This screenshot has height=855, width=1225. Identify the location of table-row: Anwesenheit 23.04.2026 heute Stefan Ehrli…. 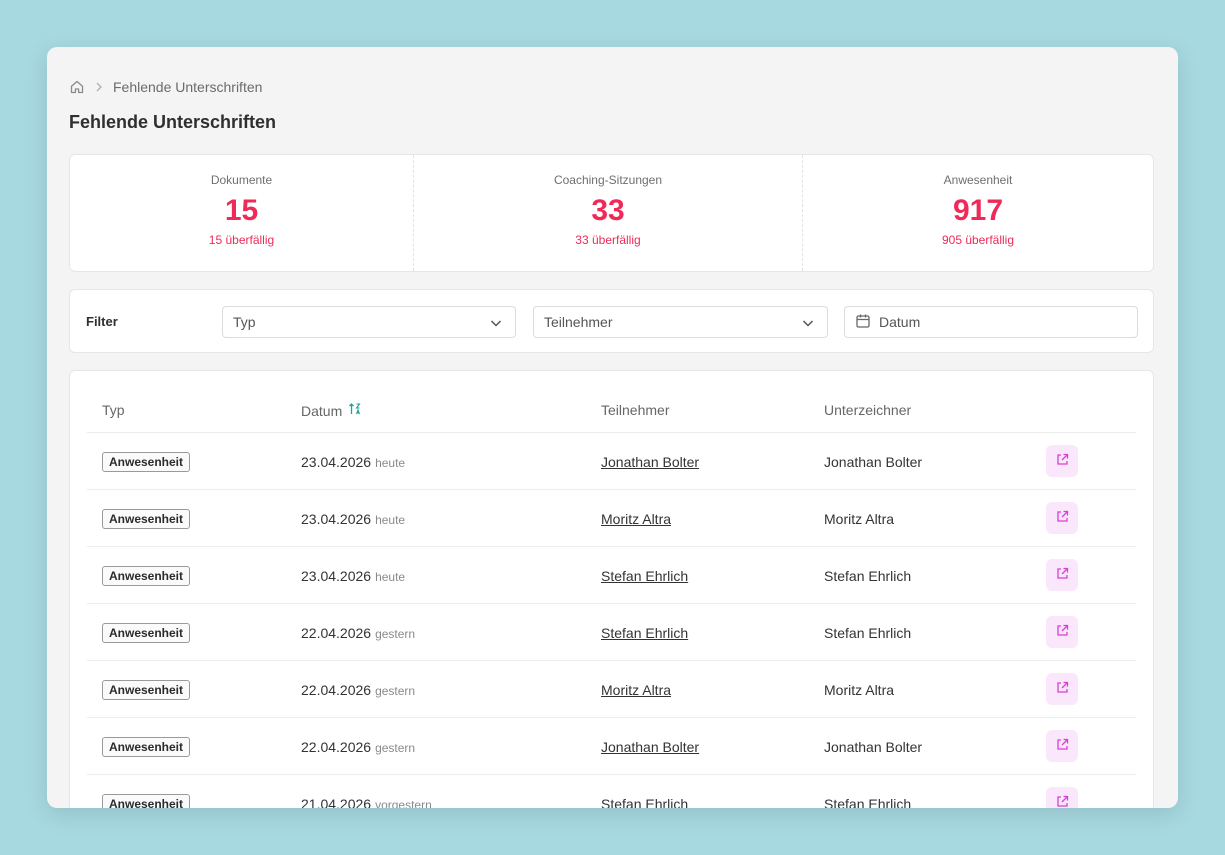
(611, 575).